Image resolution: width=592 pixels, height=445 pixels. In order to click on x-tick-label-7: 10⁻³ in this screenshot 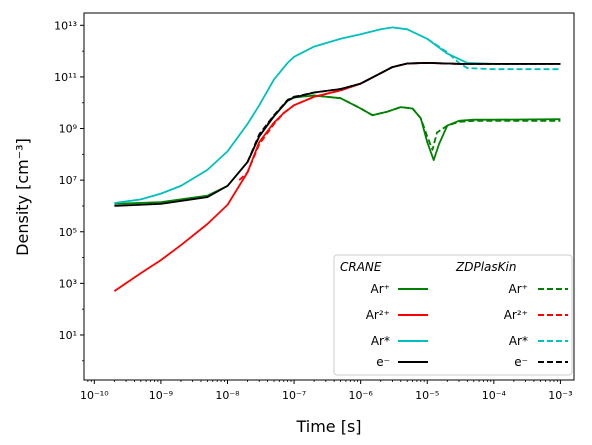, I will do `click(560, 395)`.